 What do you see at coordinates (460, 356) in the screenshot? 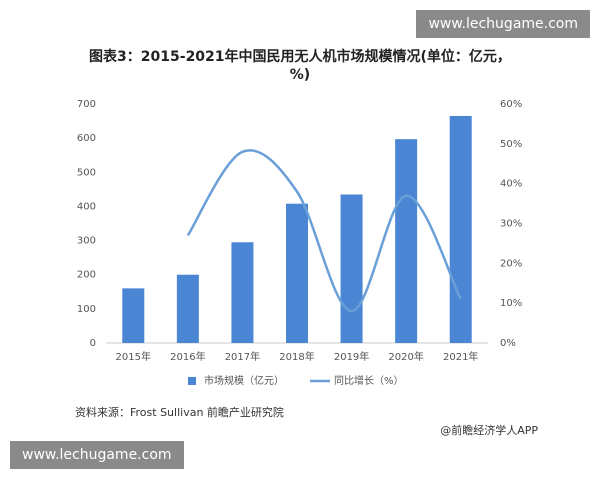
I see `x-tick-label: 2021年` at bounding box center [460, 356].